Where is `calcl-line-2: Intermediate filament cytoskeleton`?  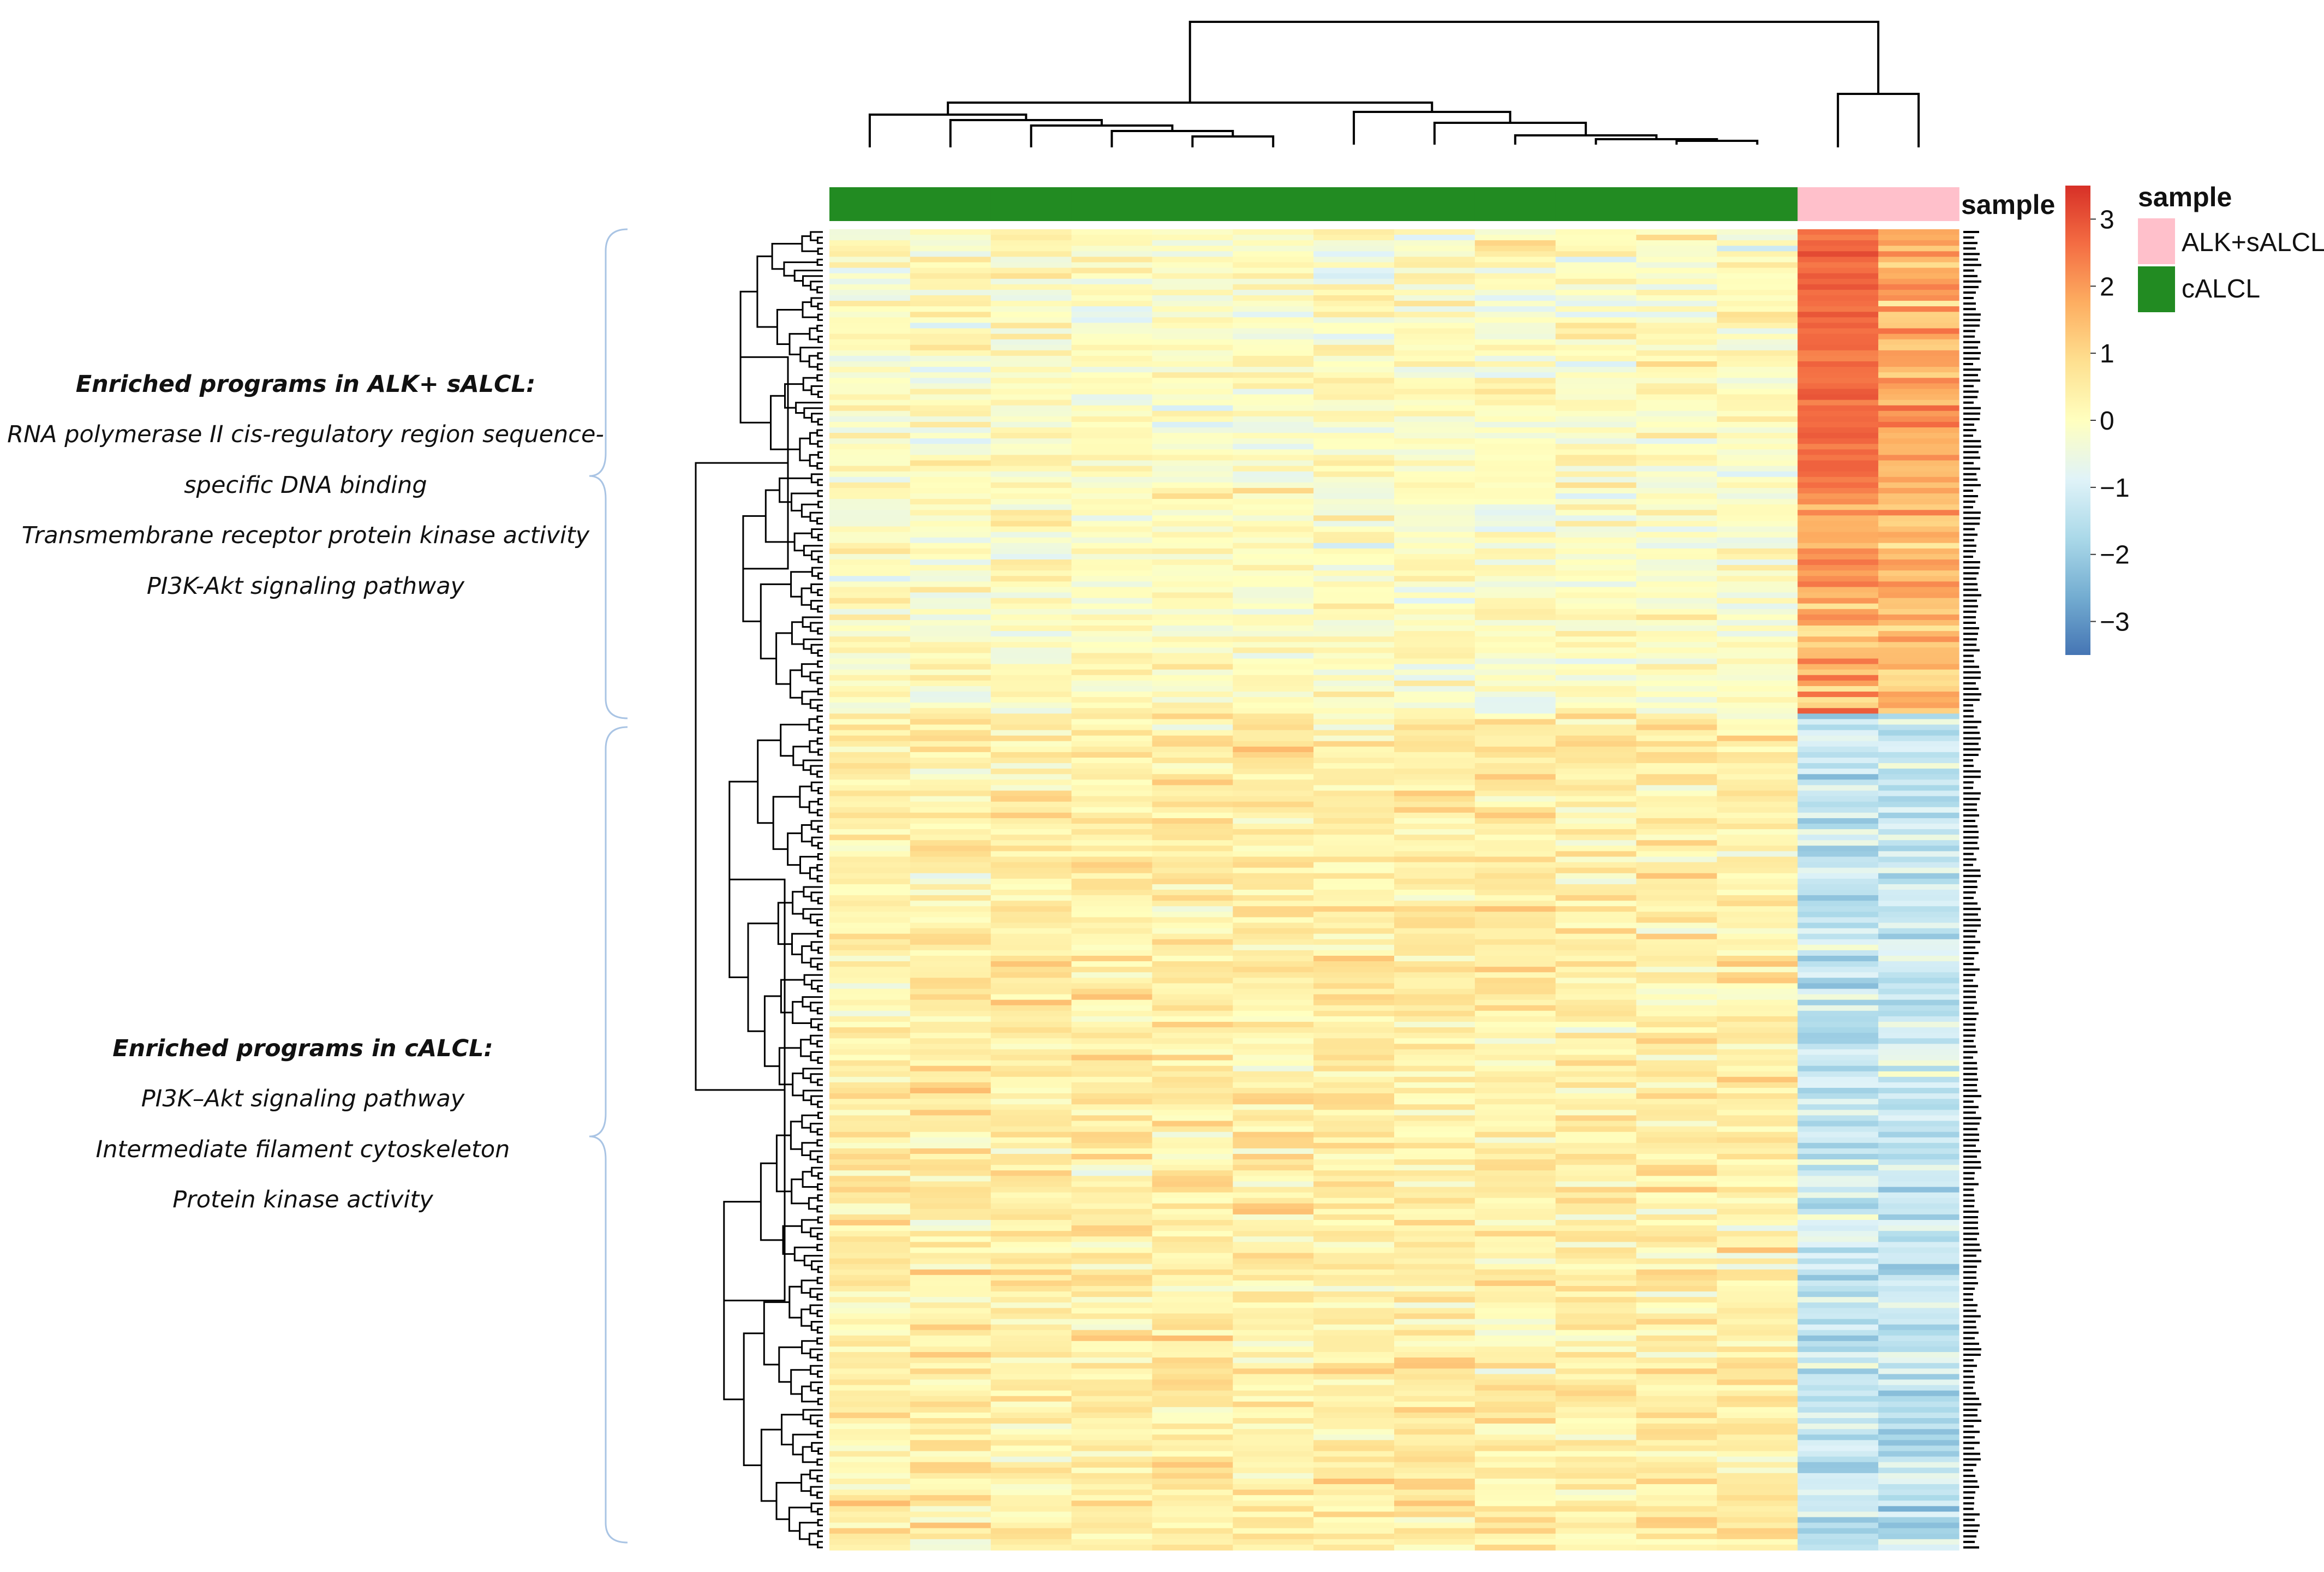 calcl-line-2: Intermediate filament cytoskeleton is located at coordinates (303, 1149).